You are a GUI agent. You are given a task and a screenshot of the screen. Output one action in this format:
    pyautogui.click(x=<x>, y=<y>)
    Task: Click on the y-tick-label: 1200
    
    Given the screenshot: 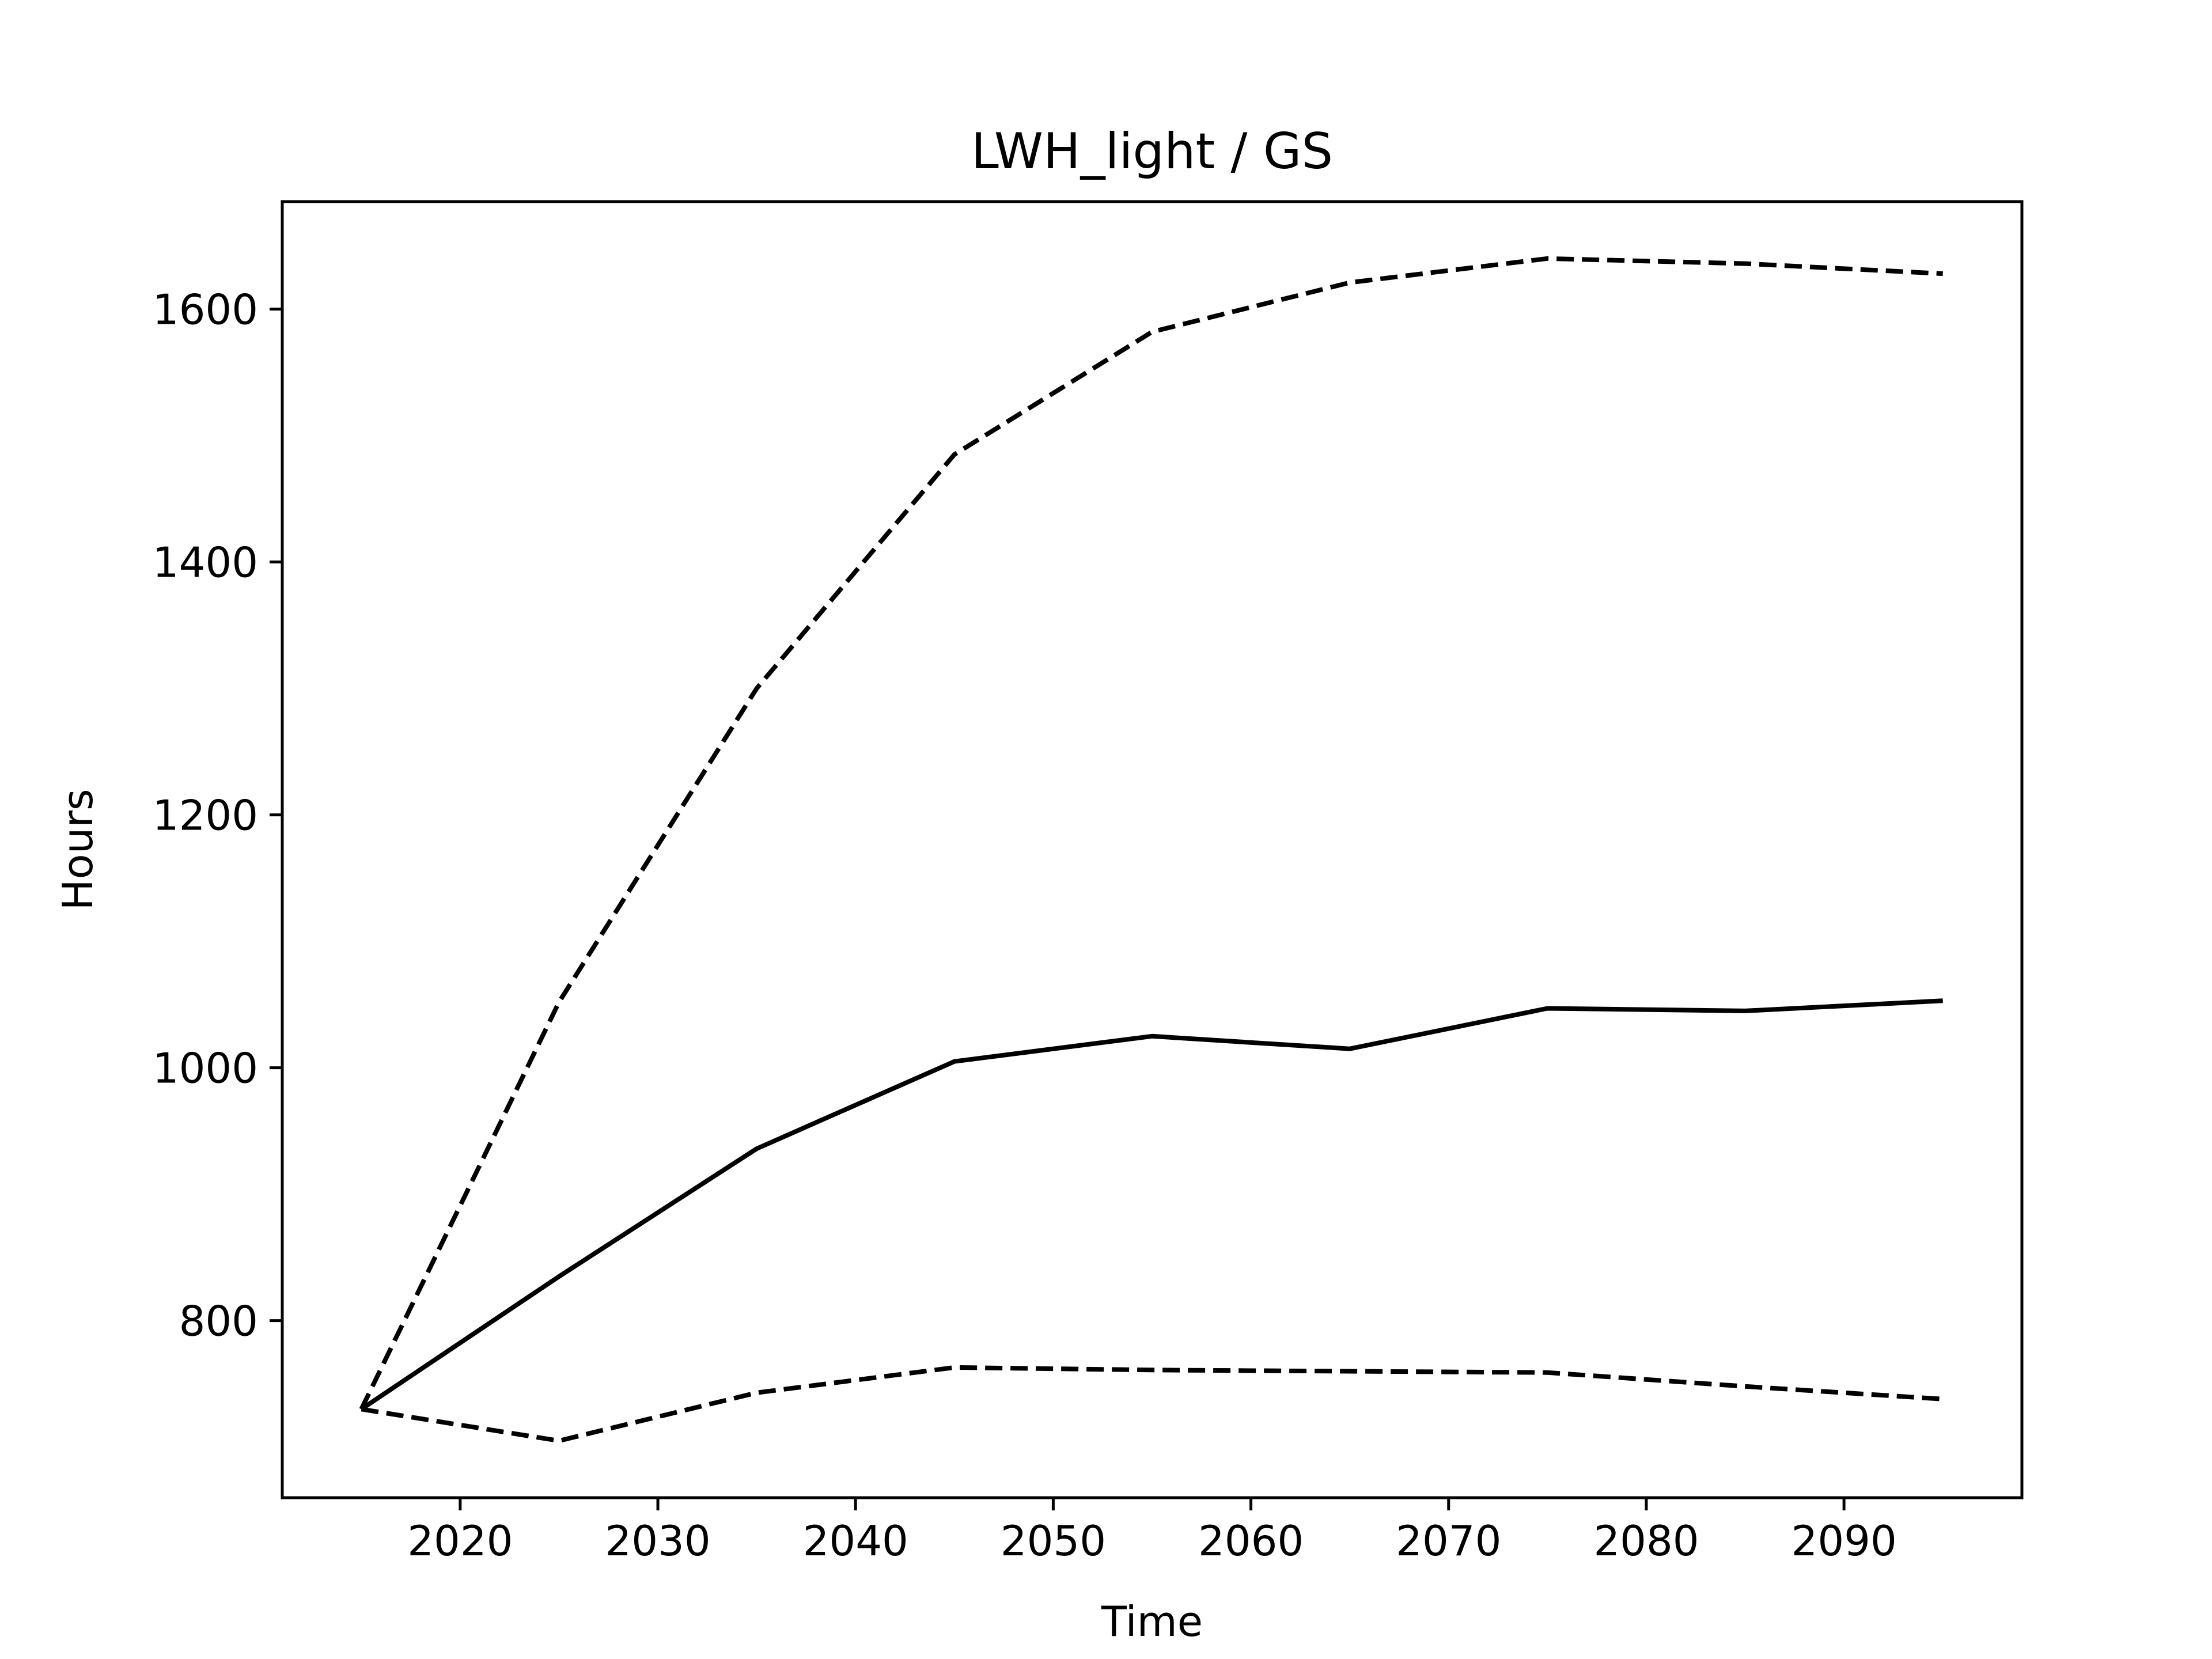 What is the action you would take?
    pyautogui.click(x=205, y=815)
    